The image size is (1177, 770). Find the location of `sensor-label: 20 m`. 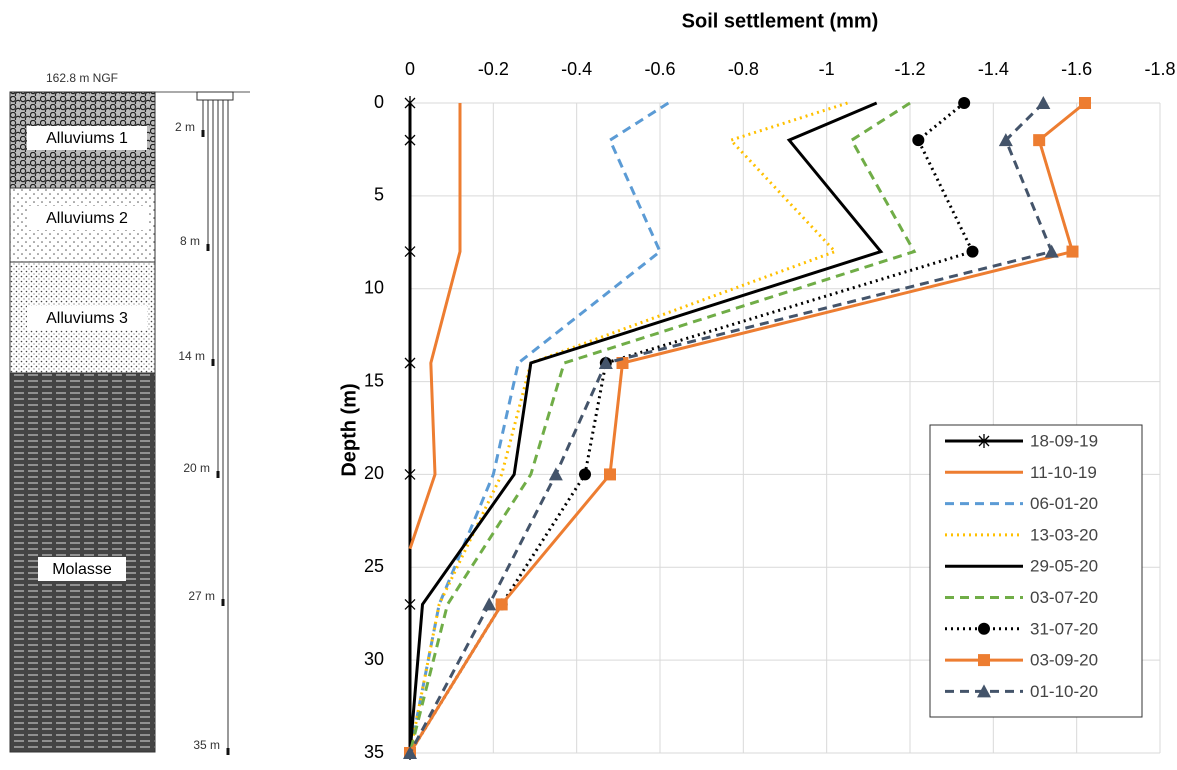

sensor-label: 20 m is located at coordinates (196, 468).